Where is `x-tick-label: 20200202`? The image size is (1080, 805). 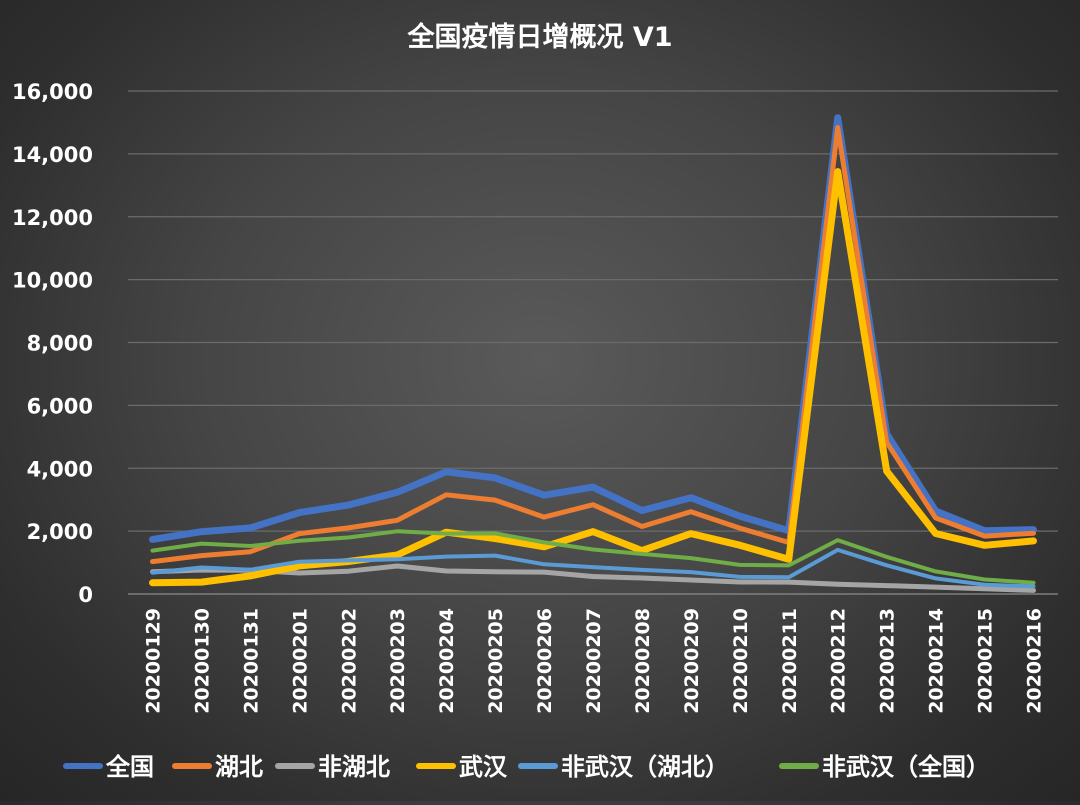 x-tick-label: 20200202 is located at coordinates (349, 661).